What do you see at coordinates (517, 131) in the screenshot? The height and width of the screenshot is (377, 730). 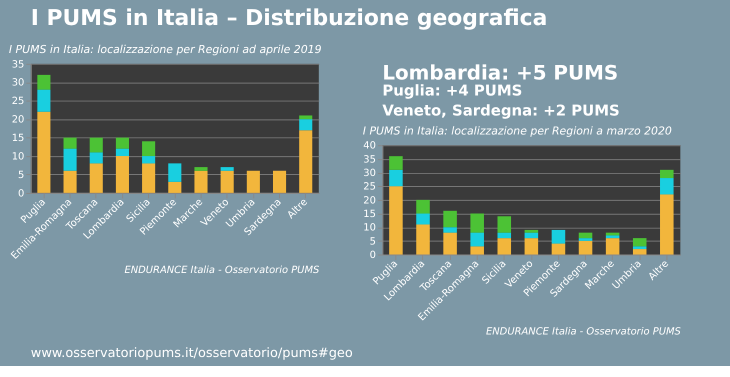 I see `chart-title: I PUMS in Italia: localizzazione per Regioni a marzo 2020` at bounding box center [517, 131].